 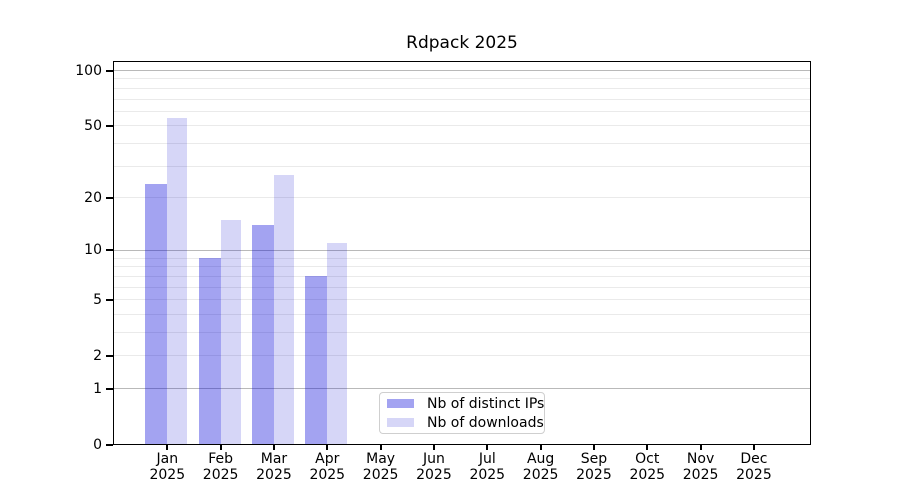 I want to click on x-tick-label: Jan 2025, so click(x=167, y=467).